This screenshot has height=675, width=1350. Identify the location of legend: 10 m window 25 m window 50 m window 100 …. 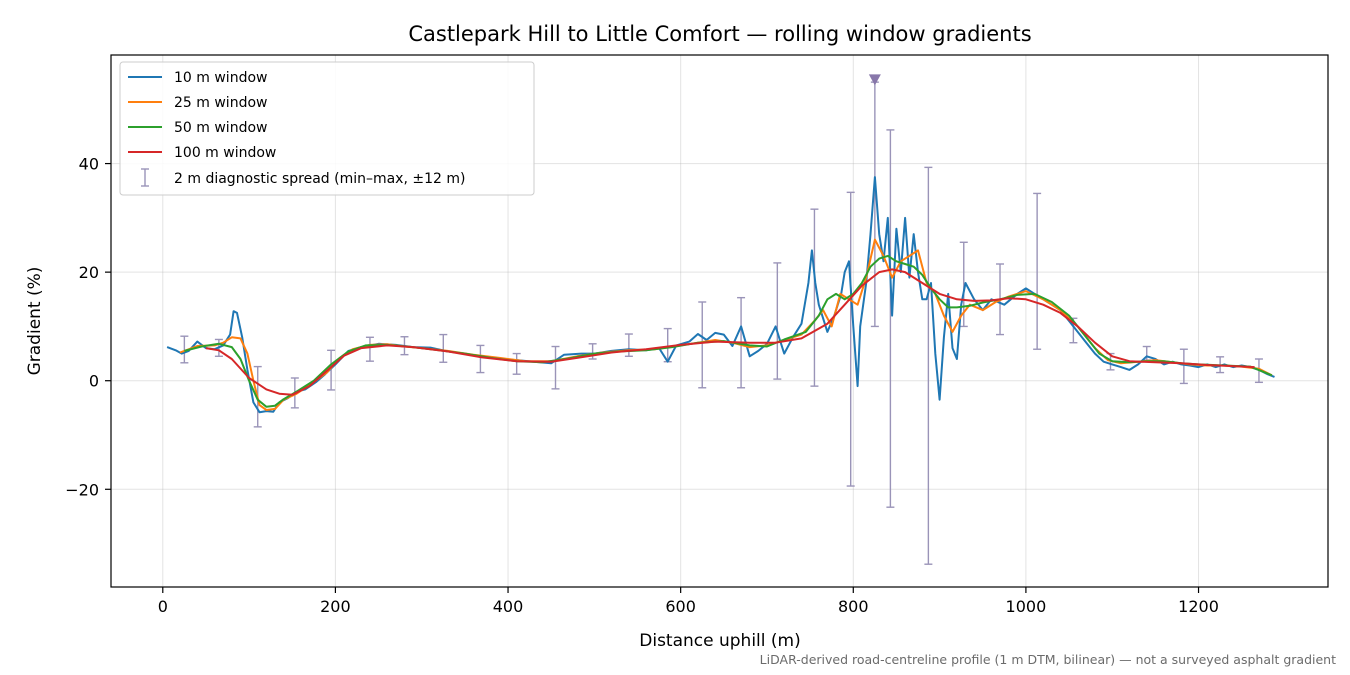
(327, 128).